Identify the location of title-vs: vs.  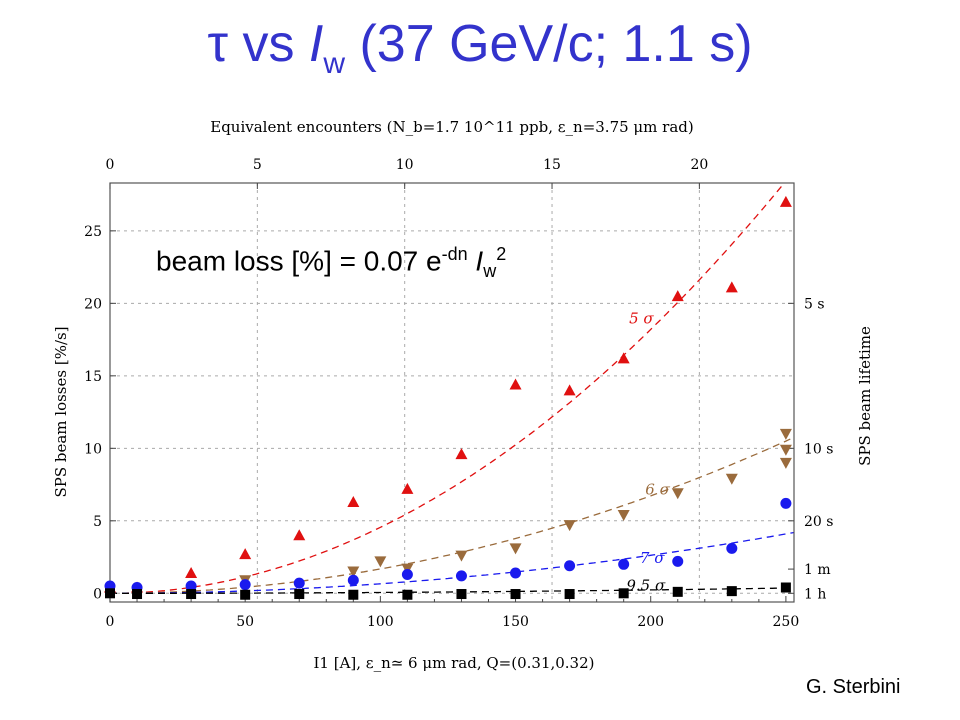
(268, 44).